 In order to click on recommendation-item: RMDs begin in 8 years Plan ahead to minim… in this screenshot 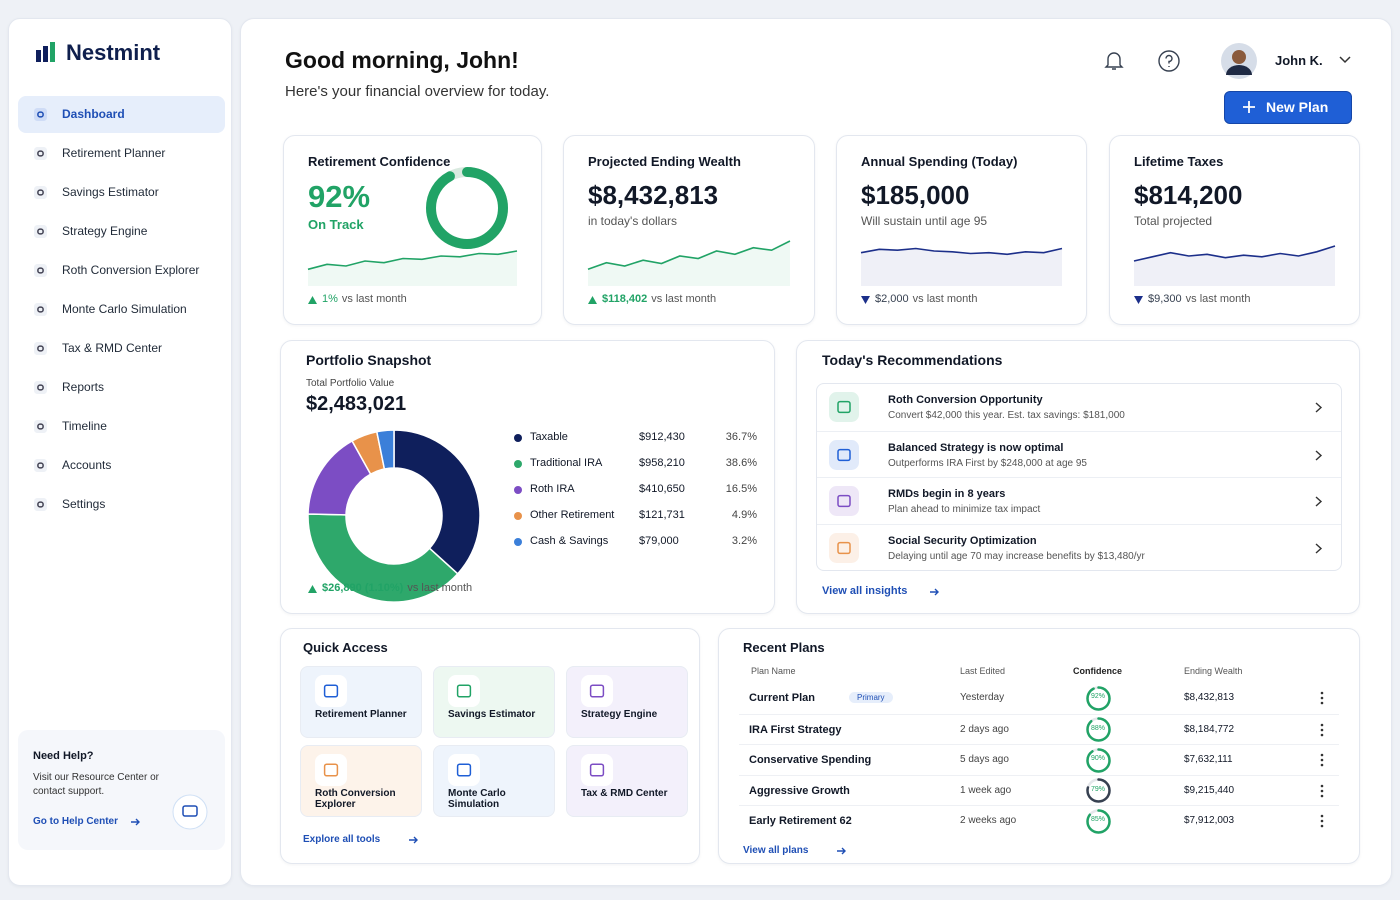, I will do `click(1079, 500)`.